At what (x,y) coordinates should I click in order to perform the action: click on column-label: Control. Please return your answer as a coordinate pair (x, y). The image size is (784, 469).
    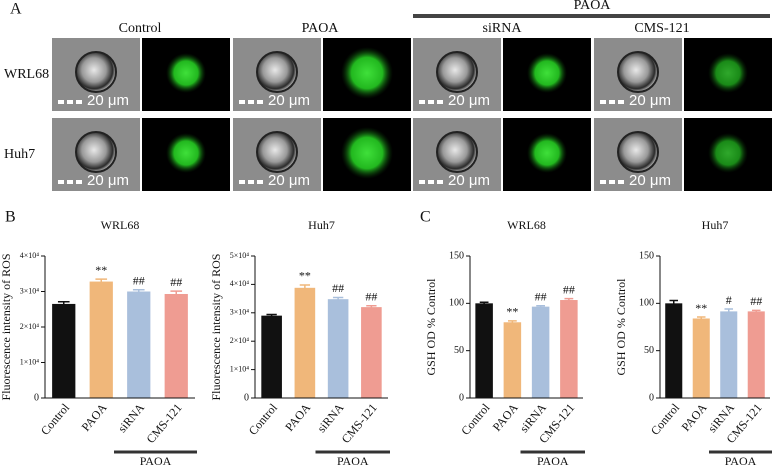
    Looking at the image, I should click on (140, 28).